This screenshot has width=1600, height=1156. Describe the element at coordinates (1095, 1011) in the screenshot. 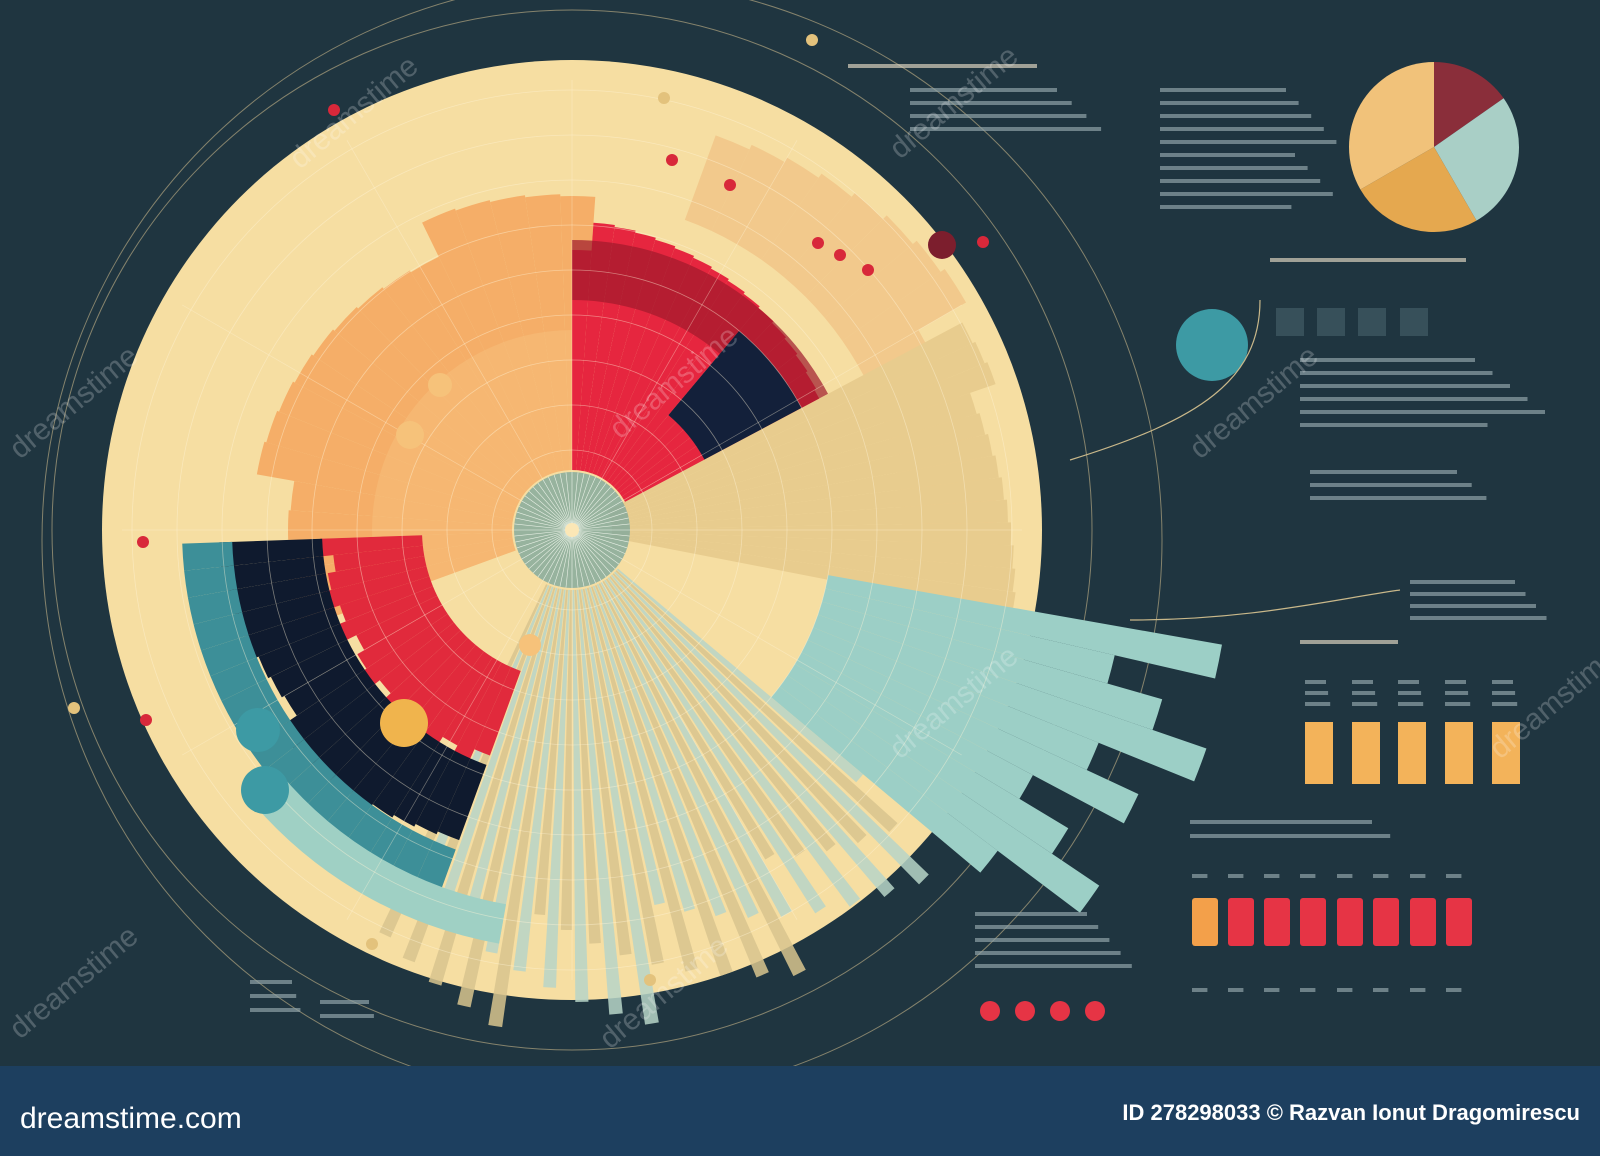

I see `red-dot` at that location.